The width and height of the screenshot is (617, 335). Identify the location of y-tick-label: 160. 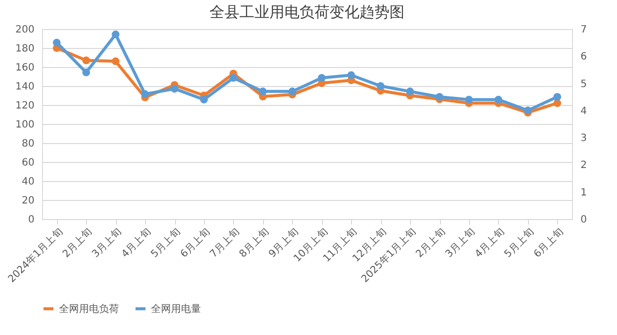
(24, 68).